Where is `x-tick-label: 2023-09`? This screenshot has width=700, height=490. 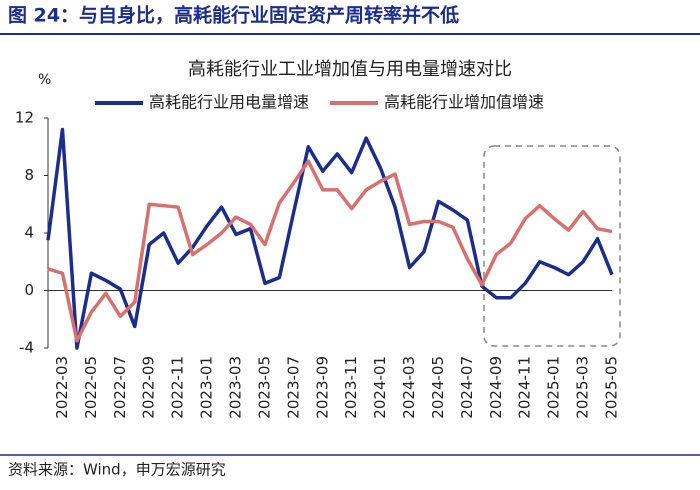 x-tick-label: 2023-09 is located at coordinates (322, 387).